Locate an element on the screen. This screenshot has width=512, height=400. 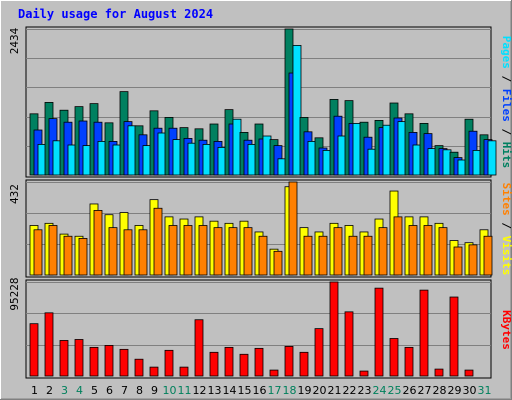
x-tick-label: 15 is located at coordinates (245, 390).